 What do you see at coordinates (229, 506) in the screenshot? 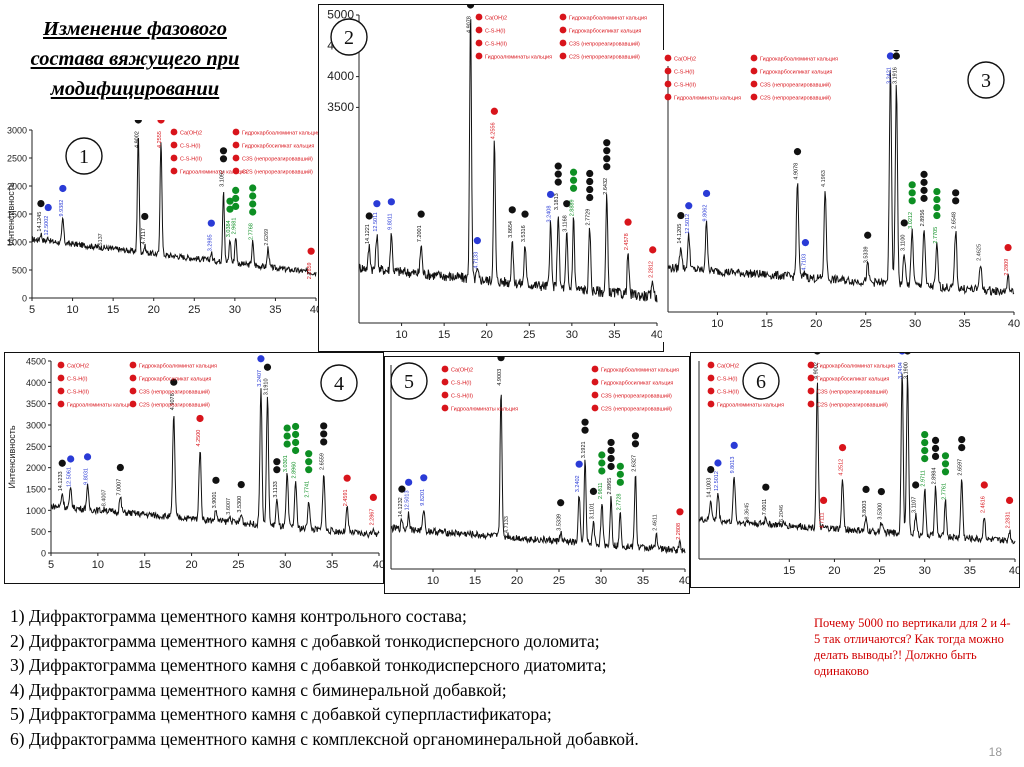
I see `peak-label: 3.6007` at bounding box center [229, 506].